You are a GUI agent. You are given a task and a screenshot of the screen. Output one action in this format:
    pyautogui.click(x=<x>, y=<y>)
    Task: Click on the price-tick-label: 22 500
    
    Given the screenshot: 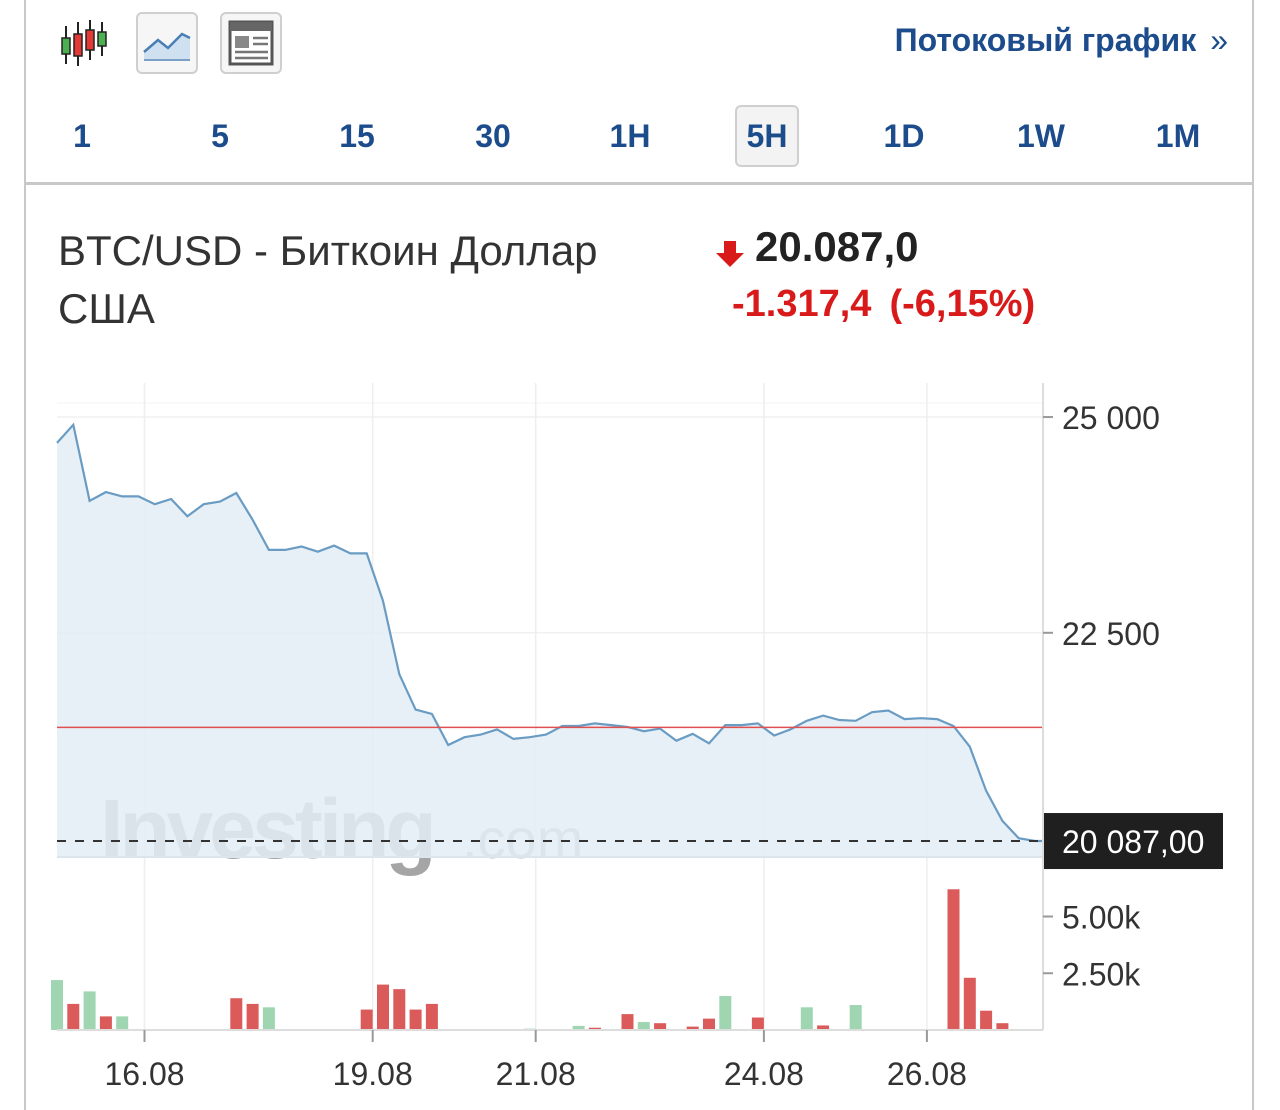 What is the action you would take?
    pyautogui.click(x=1111, y=634)
    